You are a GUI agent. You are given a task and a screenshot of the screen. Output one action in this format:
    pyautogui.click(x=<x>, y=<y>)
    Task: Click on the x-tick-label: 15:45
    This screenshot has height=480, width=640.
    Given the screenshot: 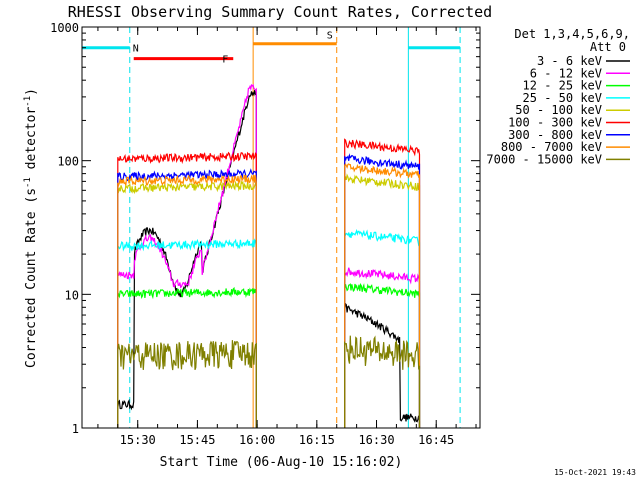 What is the action you would take?
    pyautogui.click(x=197, y=440)
    